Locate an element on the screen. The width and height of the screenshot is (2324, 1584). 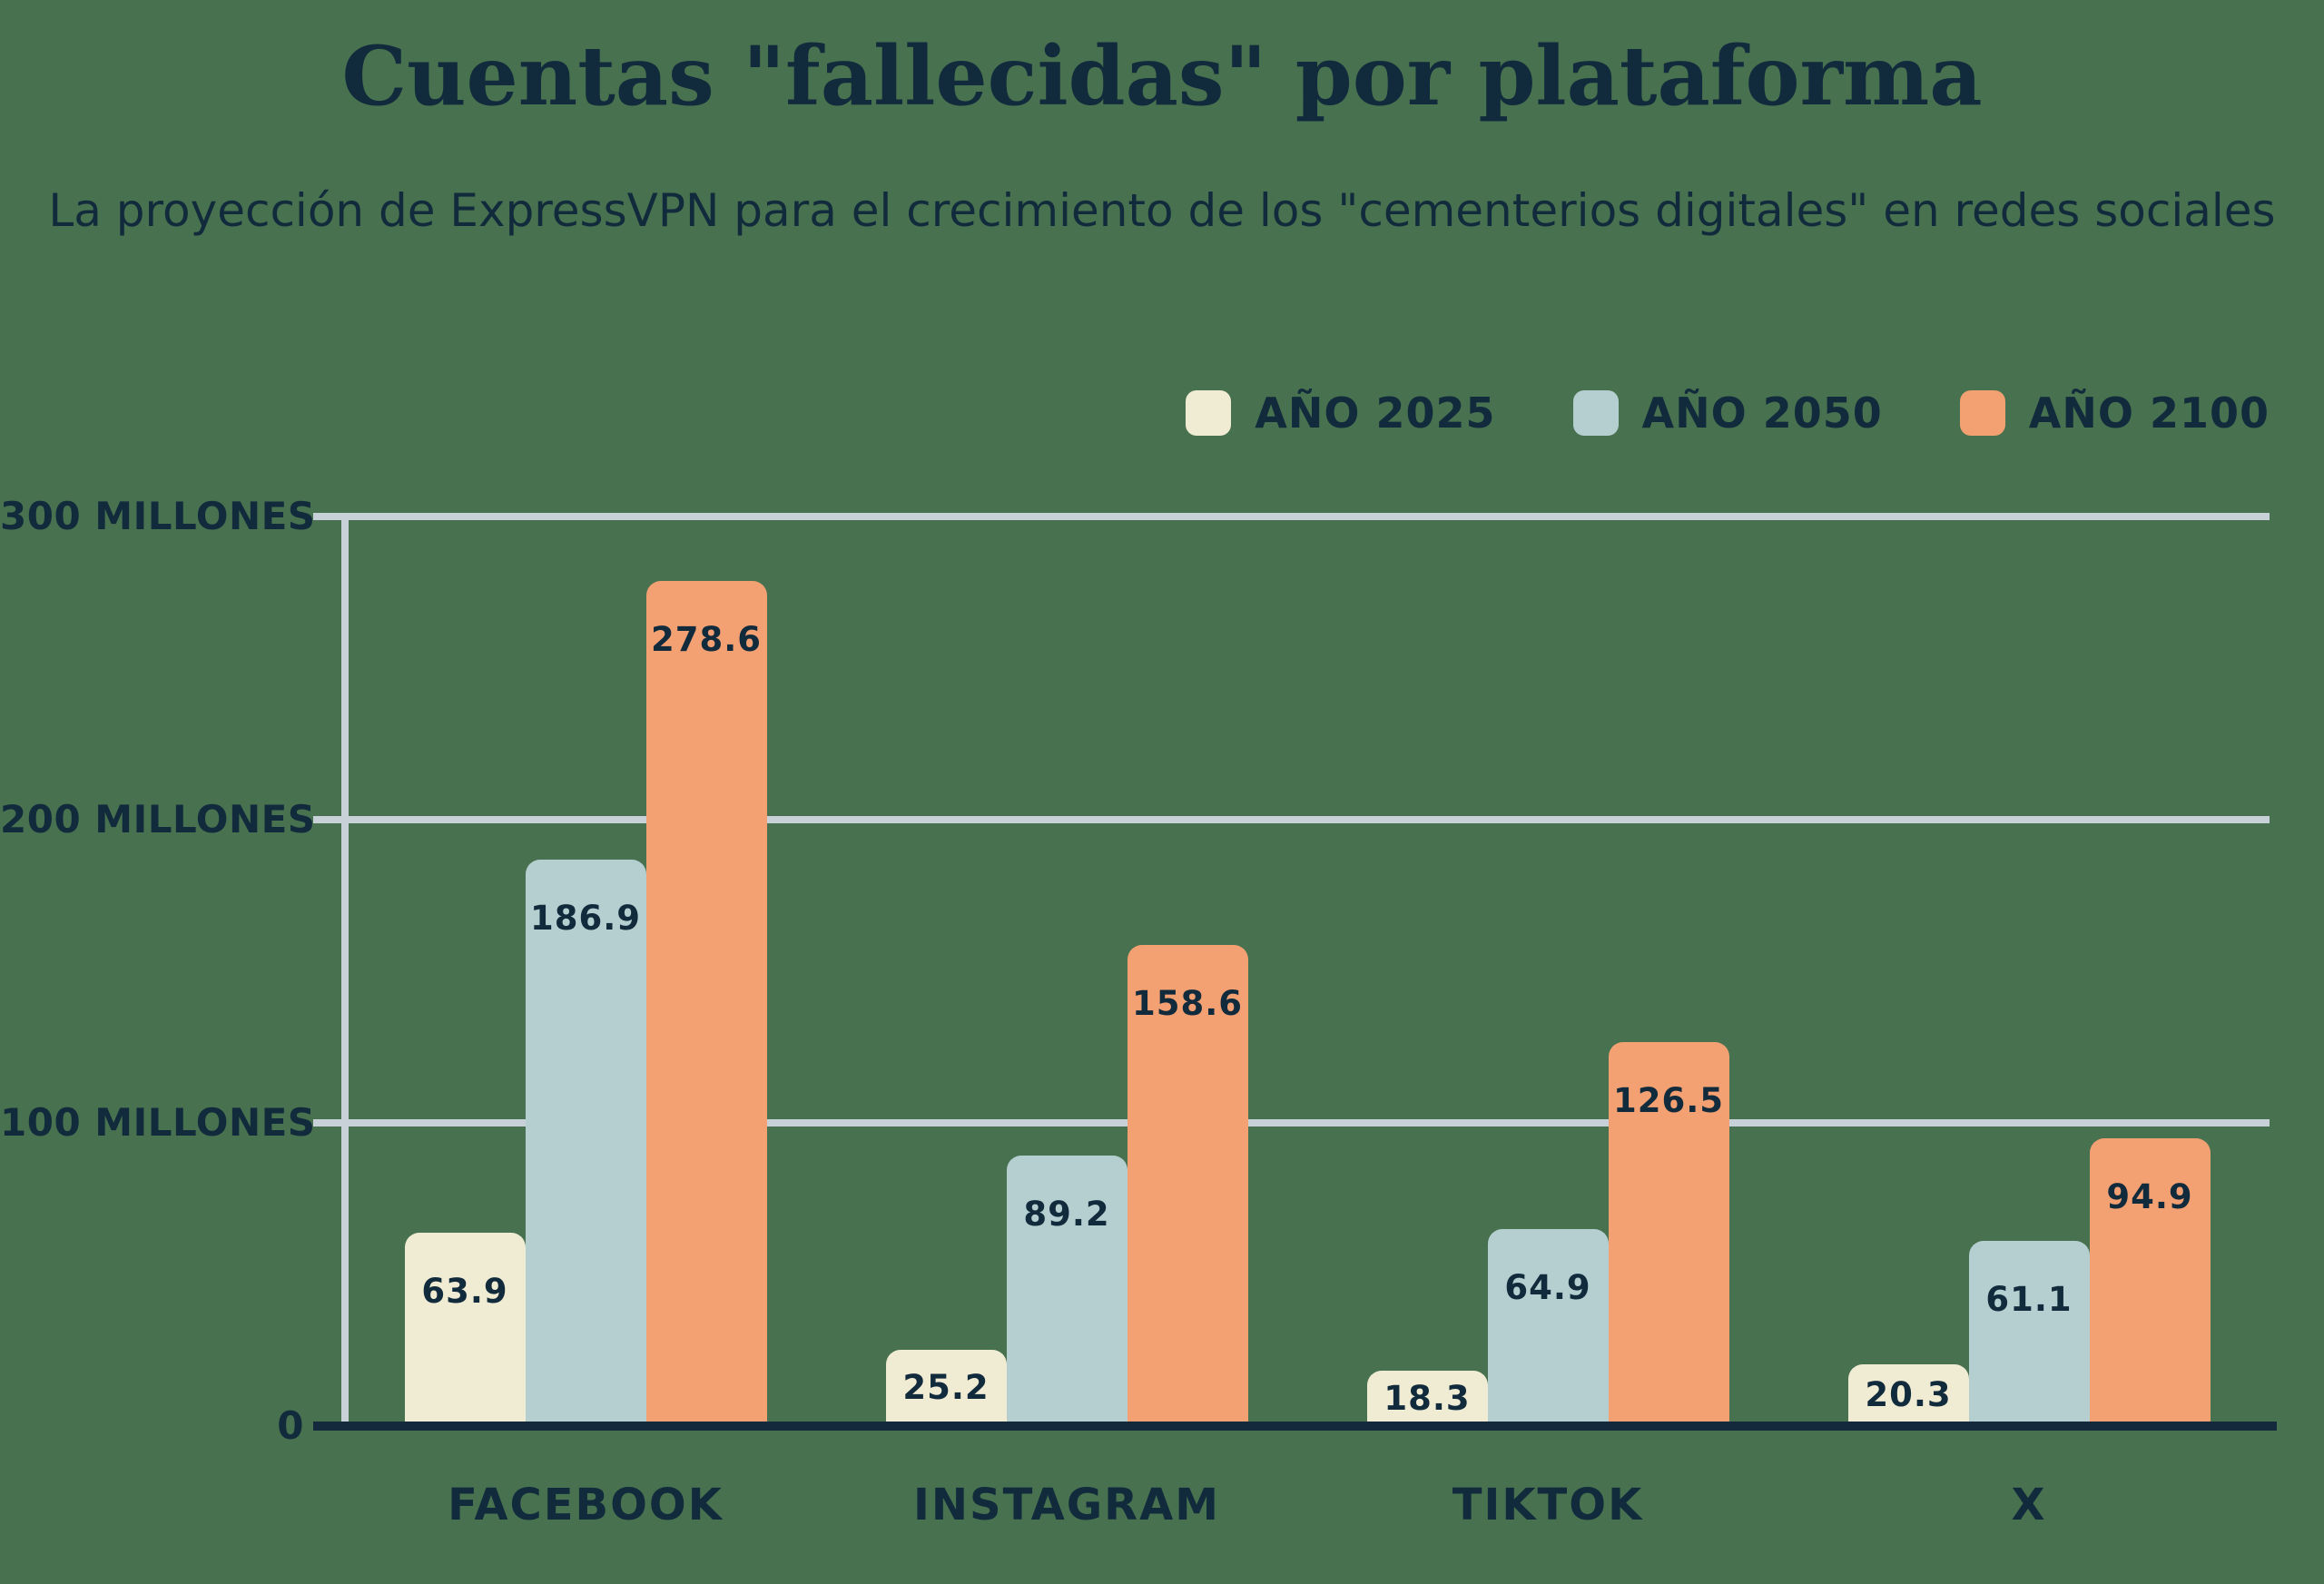
bar-x-año-2100: 94.9 is located at coordinates (2150, 1282).